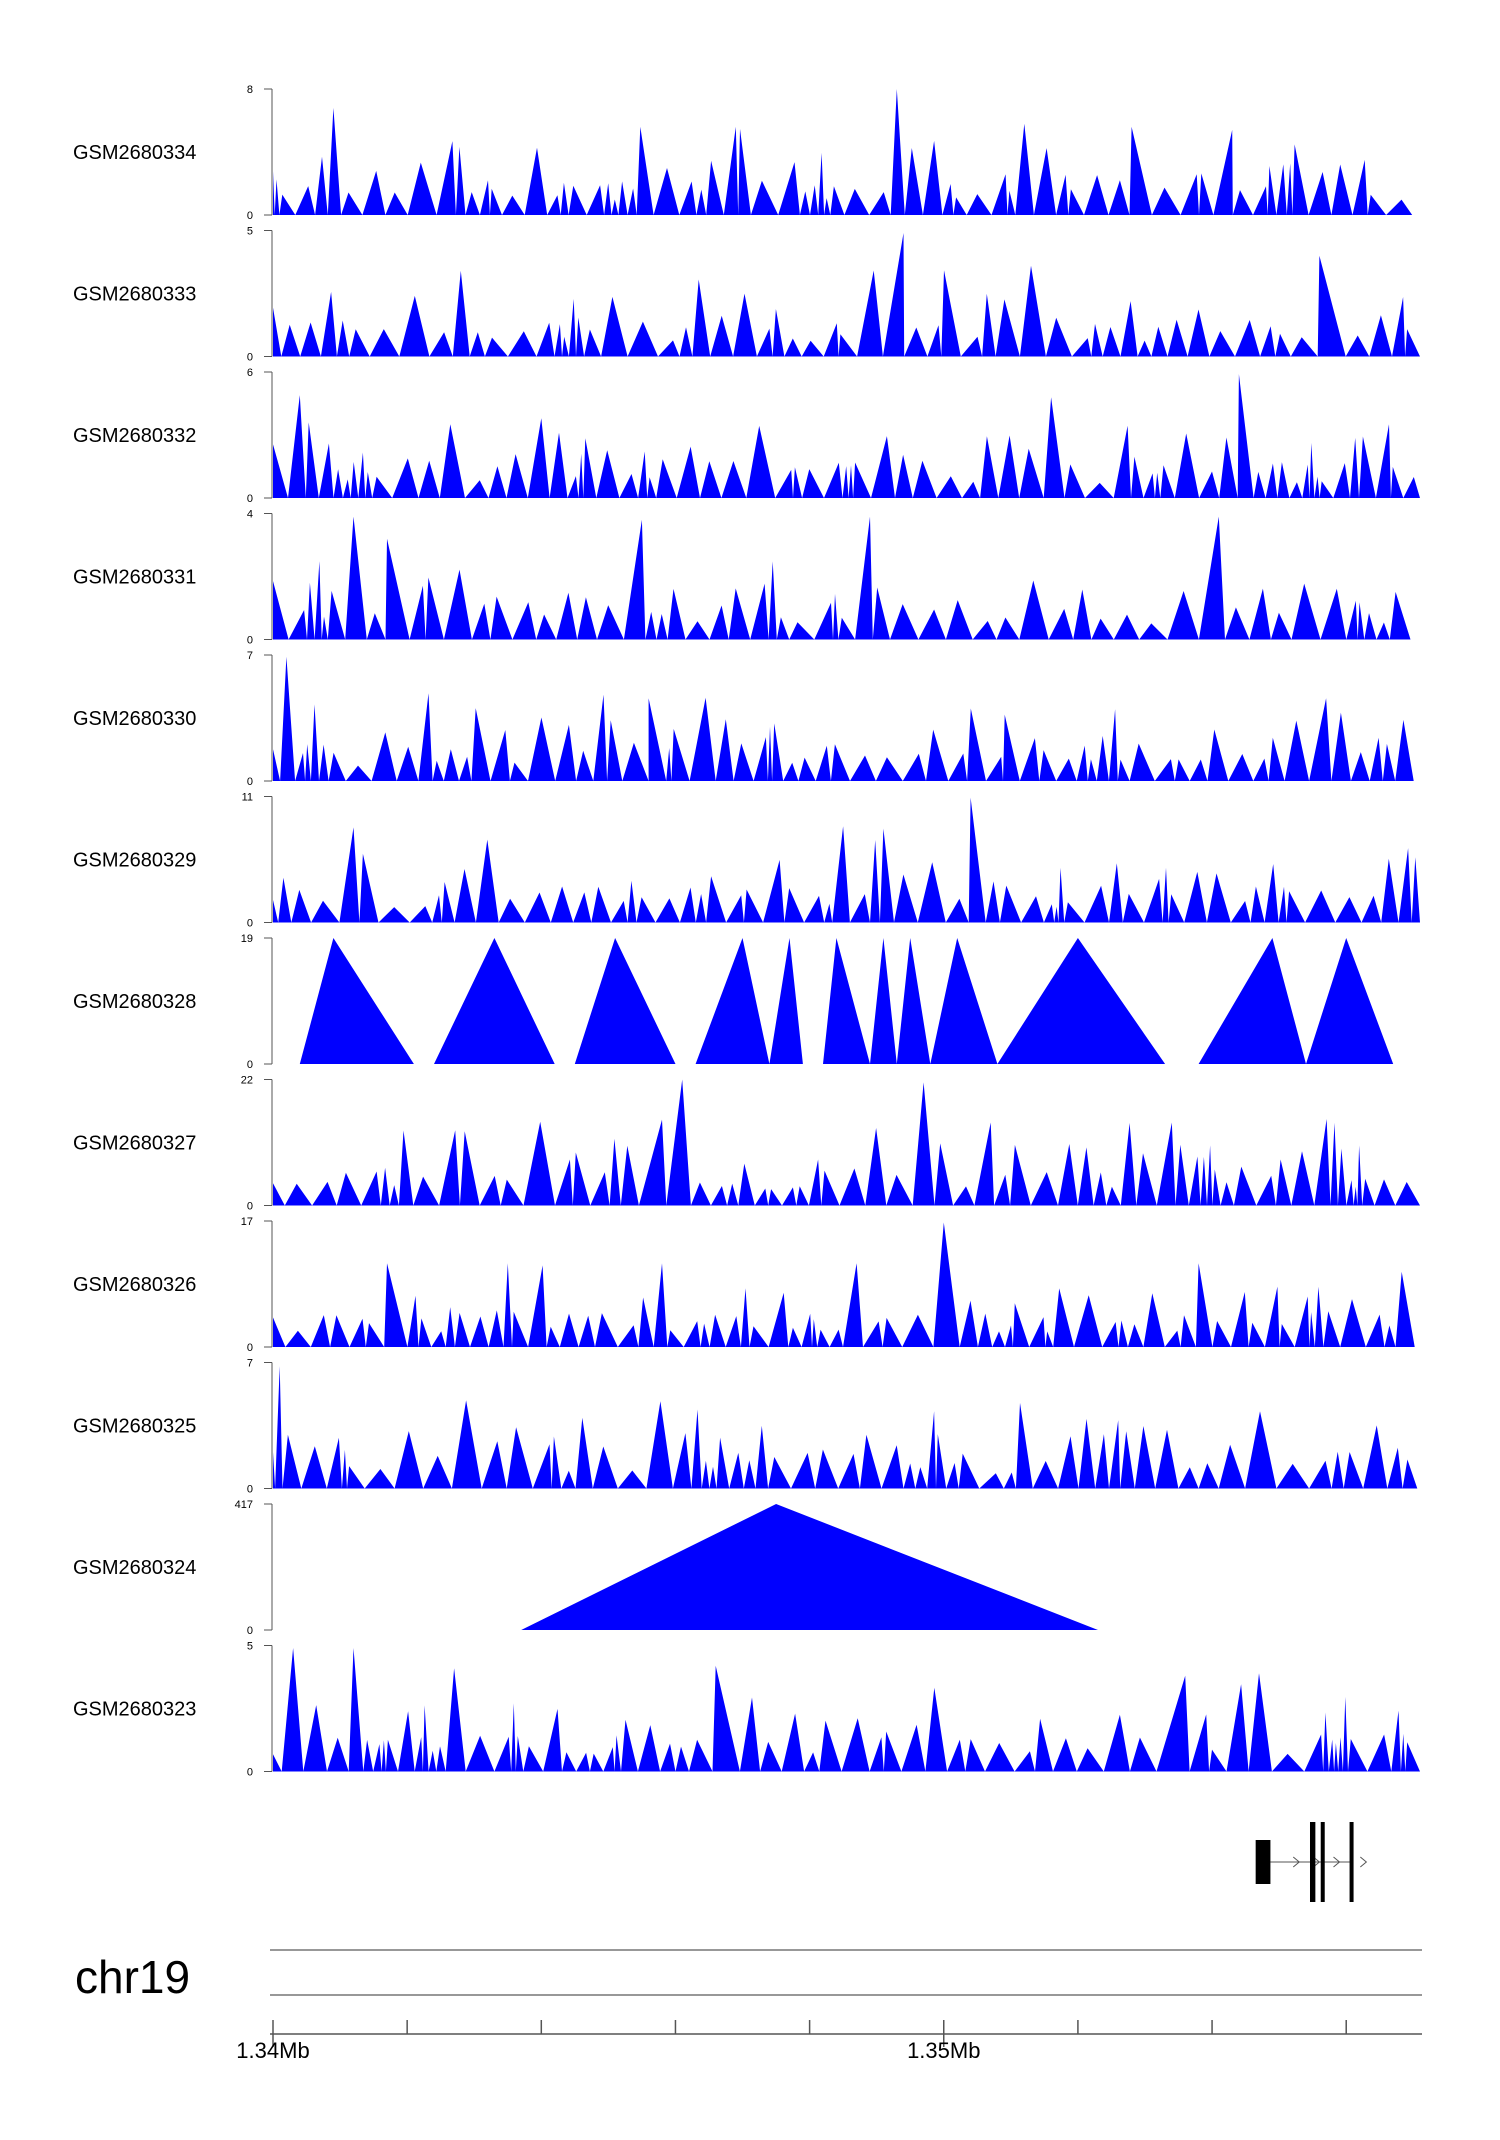  Describe the element at coordinates (244, 1505) in the screenshot. I see `y-max-label: 417` at that location.